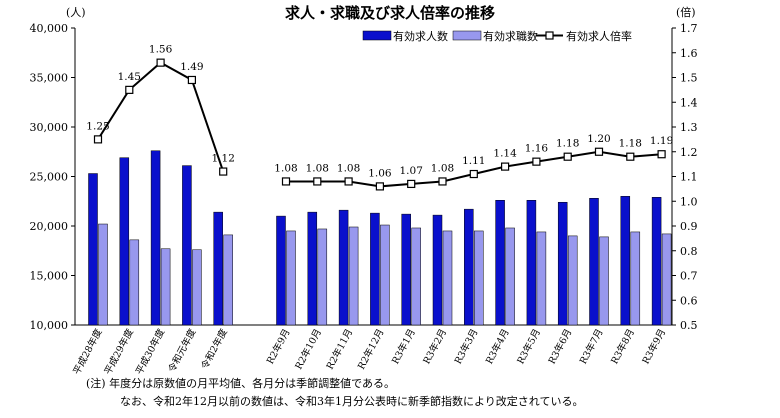 Image resolution: width=780 pixels, height=418 pixels. Describe the element at coordinates (49, 325) in the screenshot. I see `left-tick-label: 10,000` at that location.